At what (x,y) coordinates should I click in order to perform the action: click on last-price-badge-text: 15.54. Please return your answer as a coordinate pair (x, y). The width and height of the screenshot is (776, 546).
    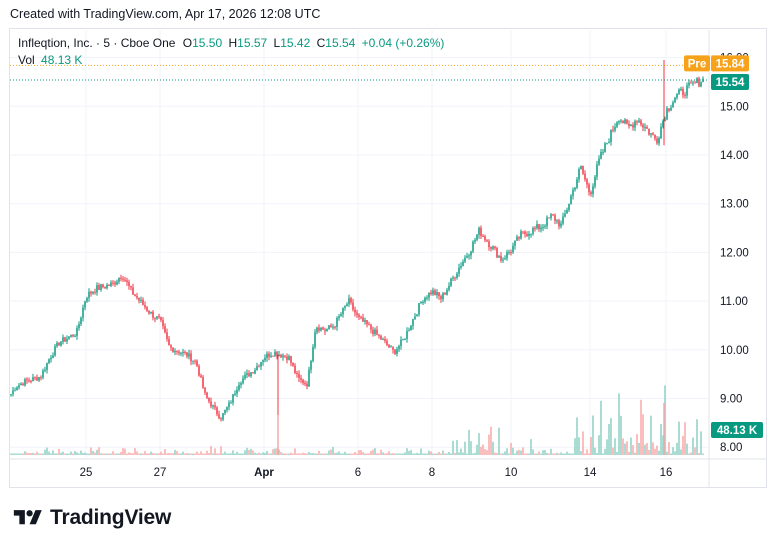
    Looking at the image, I should click on (730, 83).